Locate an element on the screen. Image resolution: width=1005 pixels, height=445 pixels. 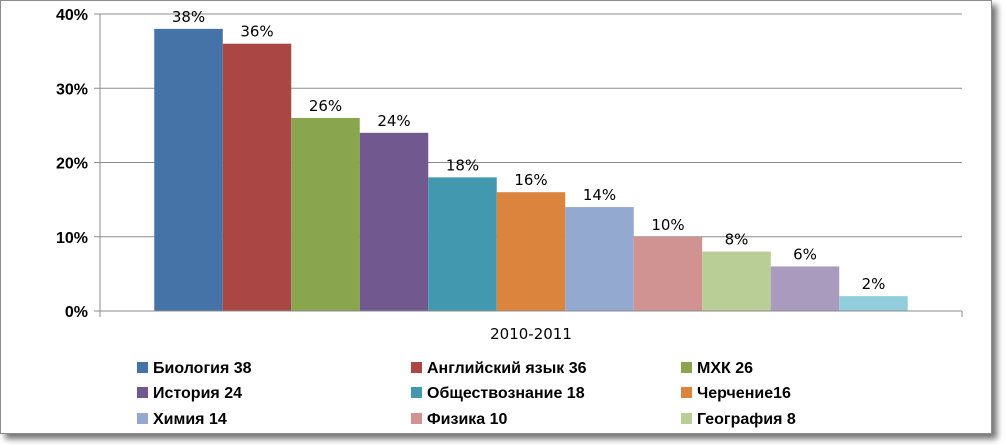
legend-entry: Черчение16 is located at coordinates (744, 393).